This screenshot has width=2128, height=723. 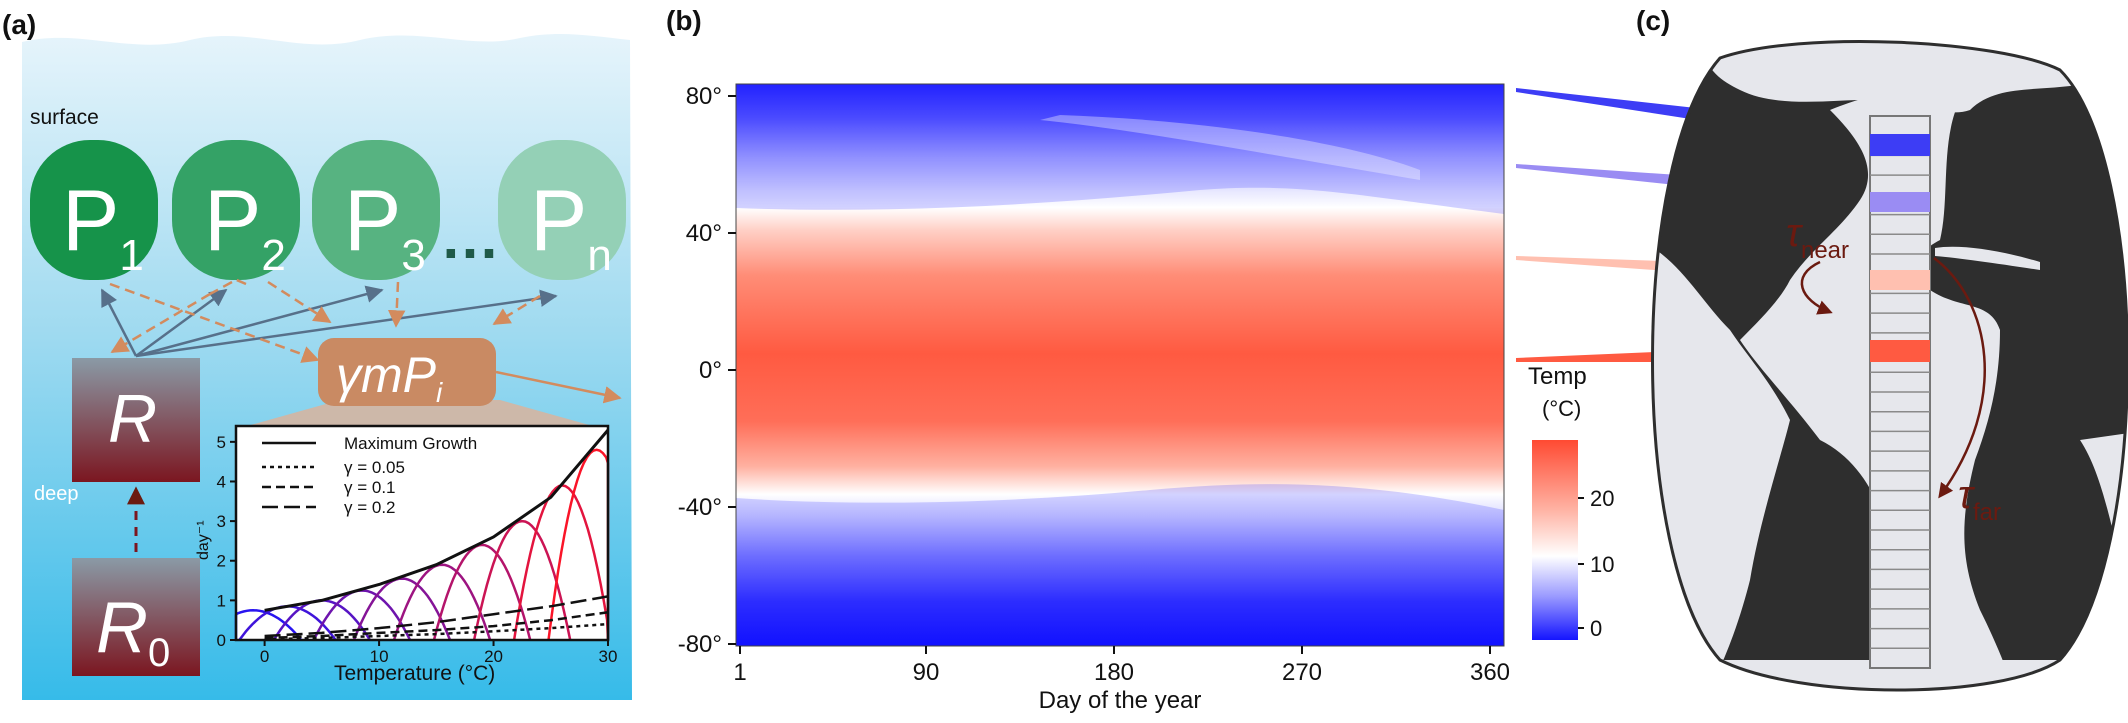 I want to click on svg-text: R0, so click(x=133, y=631).